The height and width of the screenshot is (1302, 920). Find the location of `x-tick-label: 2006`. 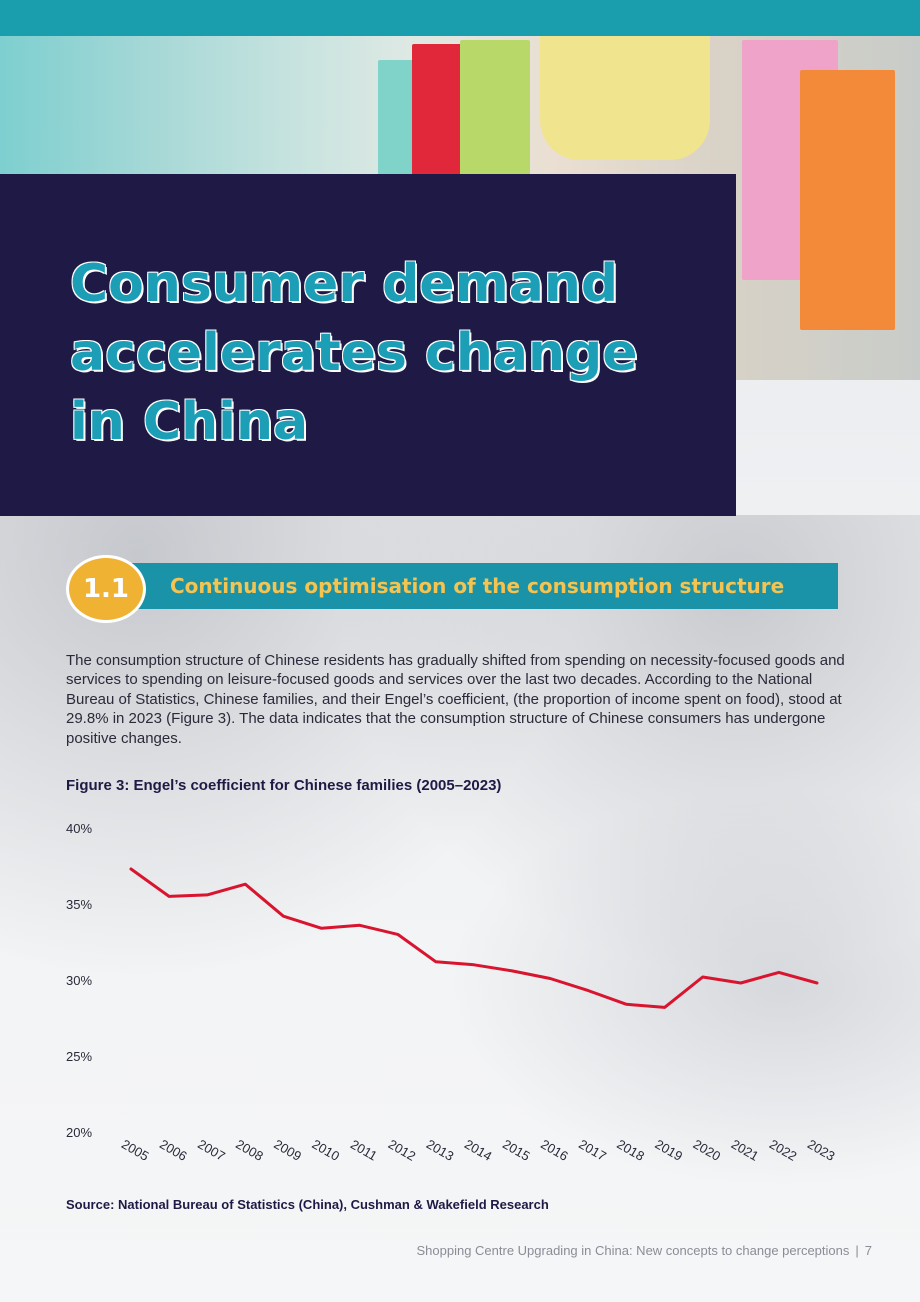

x-tick-label: 2006 is located at coordinates (173, 1149).